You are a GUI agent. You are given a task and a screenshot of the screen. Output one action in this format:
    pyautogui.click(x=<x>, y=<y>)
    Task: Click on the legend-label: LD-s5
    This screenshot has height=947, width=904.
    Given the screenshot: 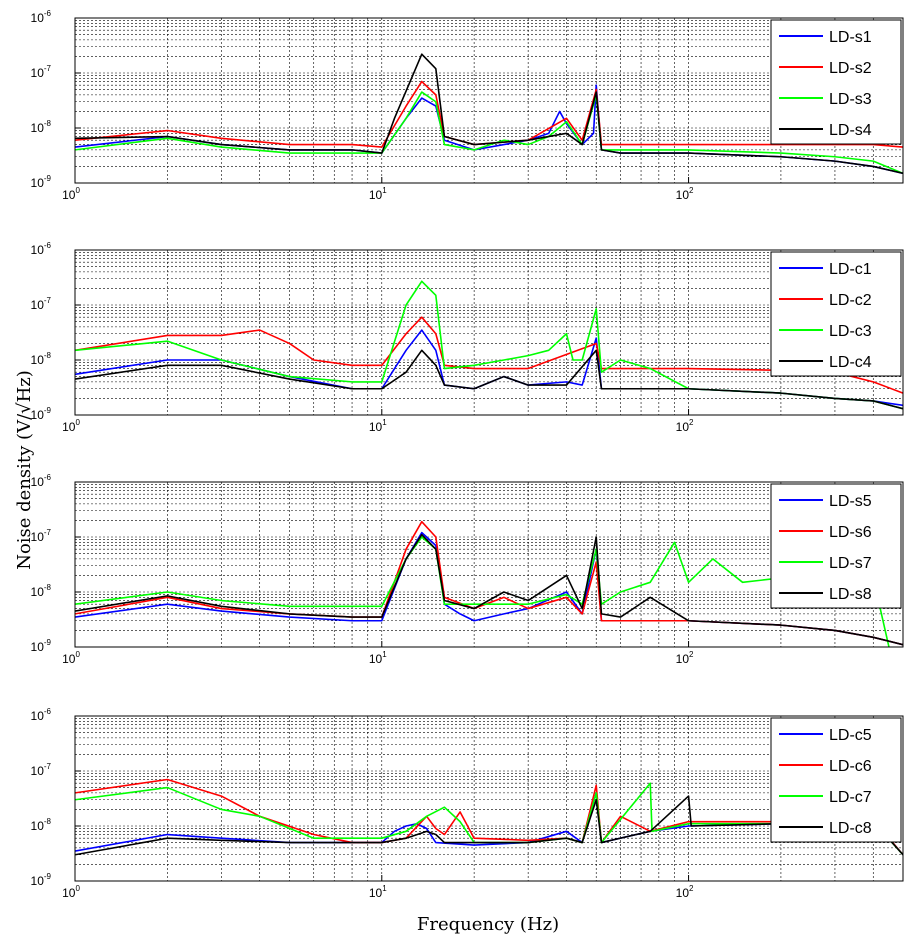 What is the action you would take?
    pyautogui.click(x=850, y=501)
    